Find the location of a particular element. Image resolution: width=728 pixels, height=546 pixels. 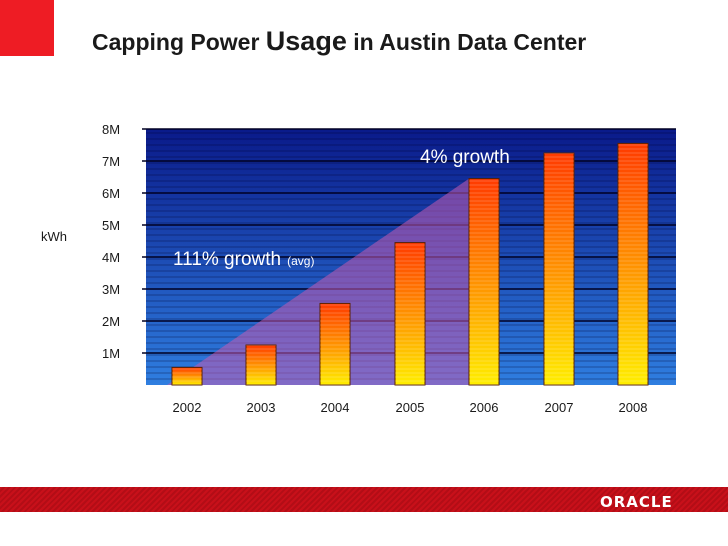

annotation-4-growth: 4% growth is located at coordinates (465, 157).